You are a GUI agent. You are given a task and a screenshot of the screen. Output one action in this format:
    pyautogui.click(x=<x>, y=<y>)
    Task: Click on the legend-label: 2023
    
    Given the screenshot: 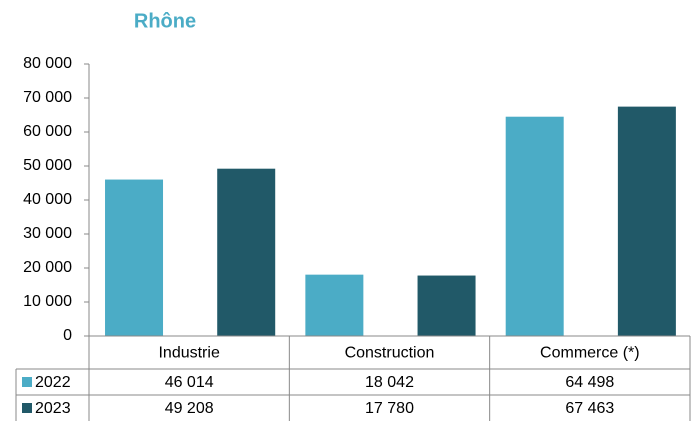 What is the action you would take?
    pyautogui.click(x=53, y=408)
    